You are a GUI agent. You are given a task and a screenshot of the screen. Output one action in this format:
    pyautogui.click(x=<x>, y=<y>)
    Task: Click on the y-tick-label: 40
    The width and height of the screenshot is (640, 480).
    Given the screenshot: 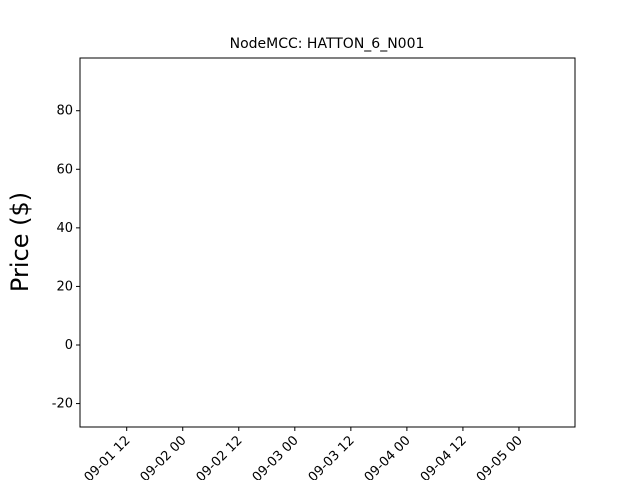 What is the action you would take?
    pyautogui.click(x=64, y=228)
    